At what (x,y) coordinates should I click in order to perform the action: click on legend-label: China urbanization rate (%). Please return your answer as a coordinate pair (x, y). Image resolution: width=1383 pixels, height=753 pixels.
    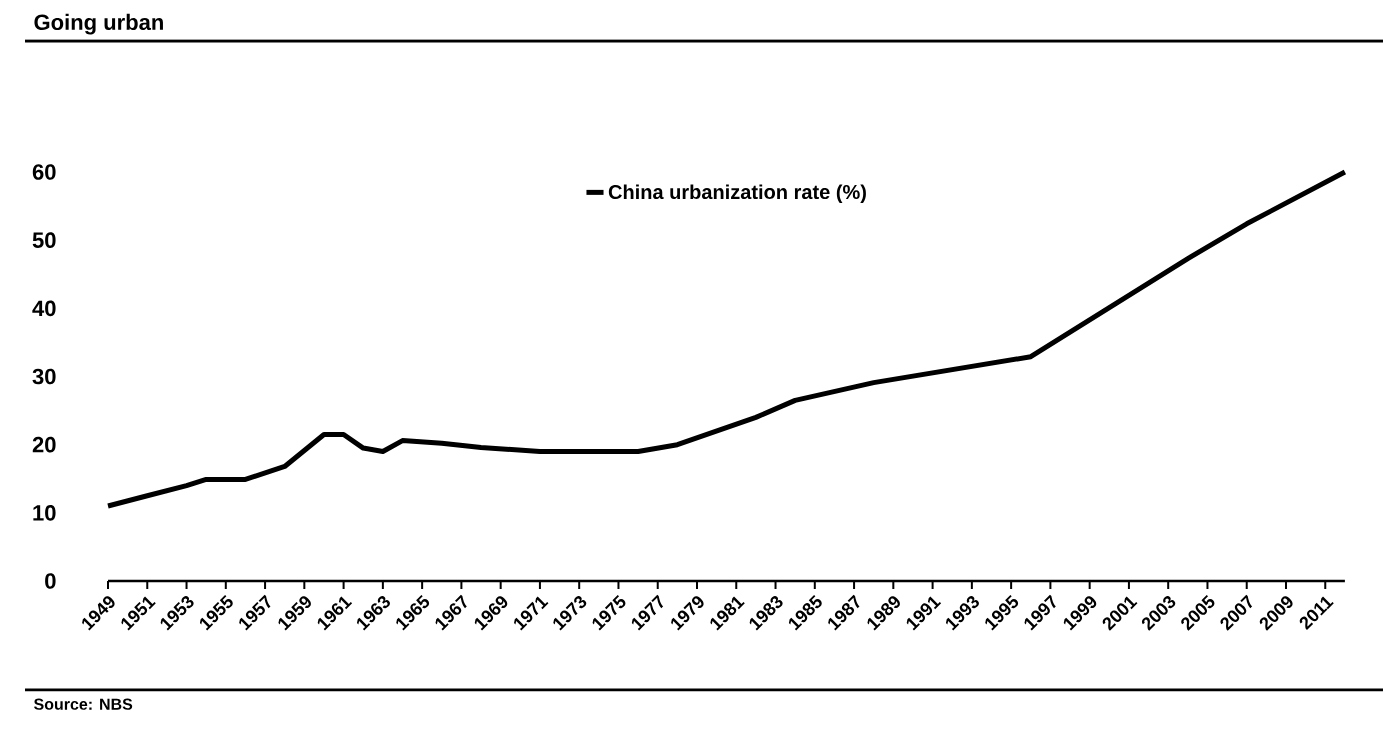
    Looking at the image, I should click on (737, 194).